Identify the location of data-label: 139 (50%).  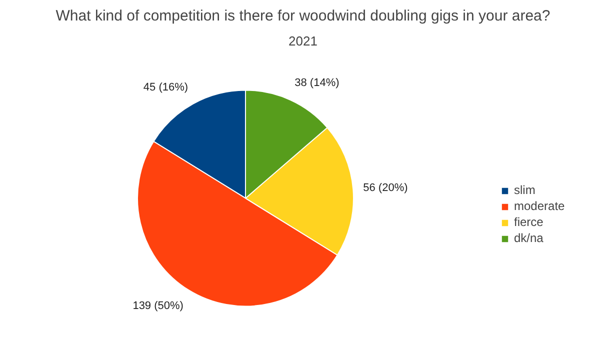
(158, 306).